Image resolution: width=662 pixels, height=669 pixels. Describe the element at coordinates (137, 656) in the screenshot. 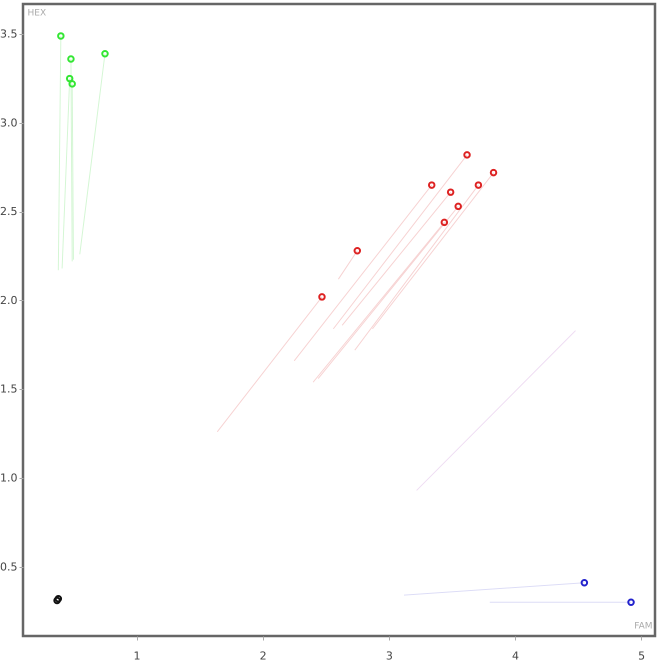

I see `x-tick-label: 1` at that location.